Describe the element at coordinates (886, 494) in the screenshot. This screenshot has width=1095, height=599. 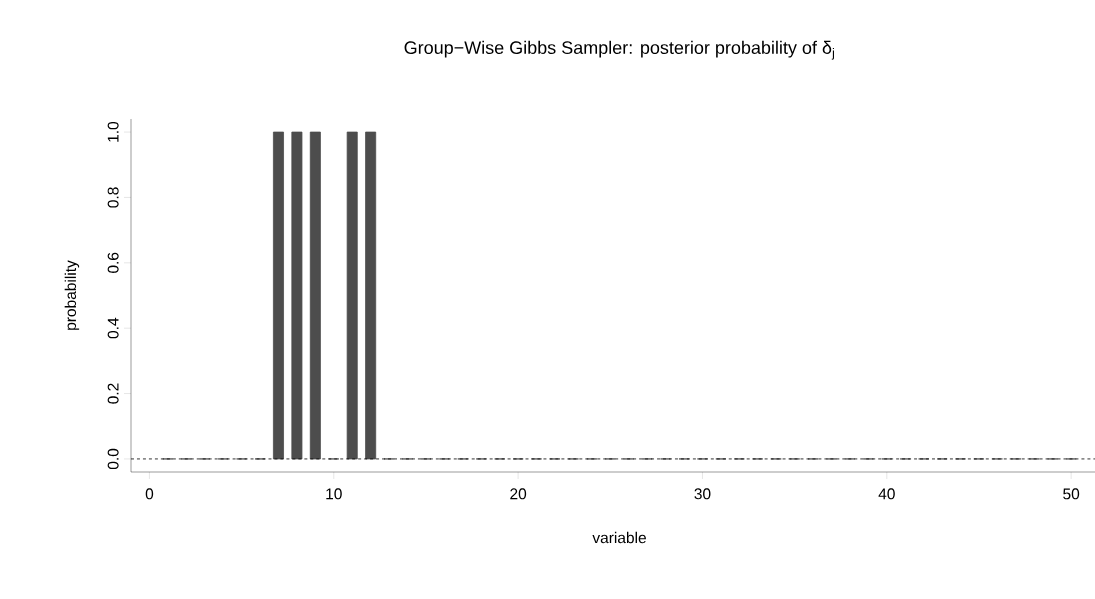
I see `x-tick-label: 40` at that location.